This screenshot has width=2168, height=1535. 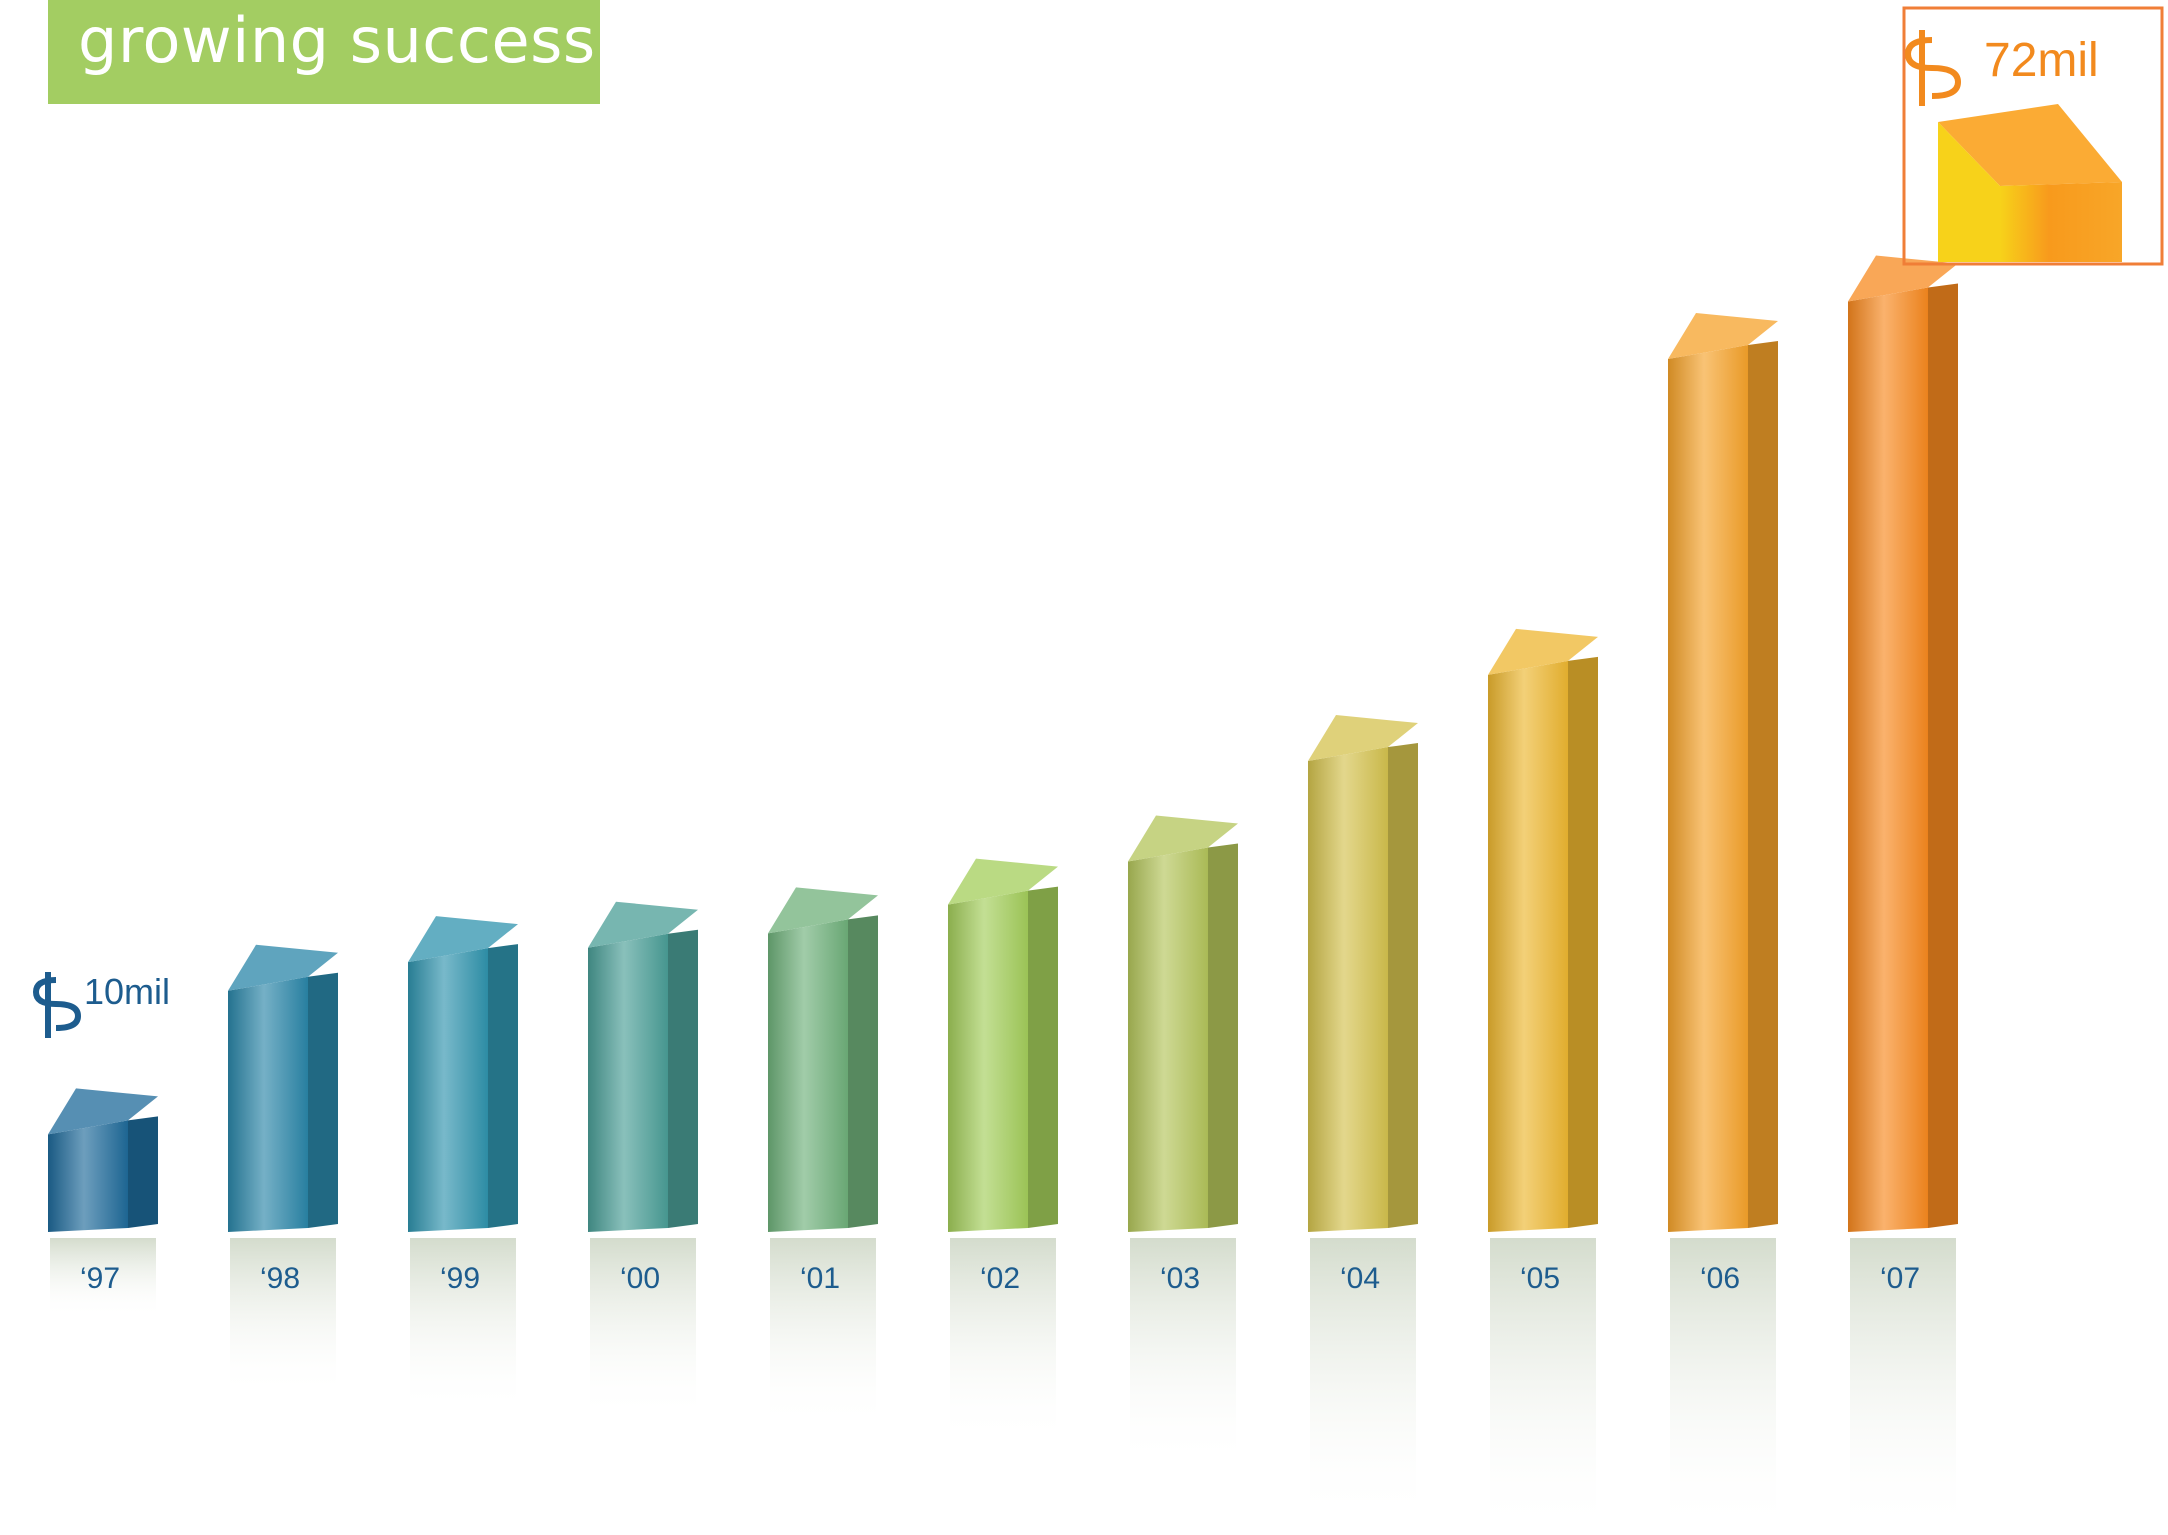 I want to click on bar-03: ‘03, so click(x=1183, y=1141).